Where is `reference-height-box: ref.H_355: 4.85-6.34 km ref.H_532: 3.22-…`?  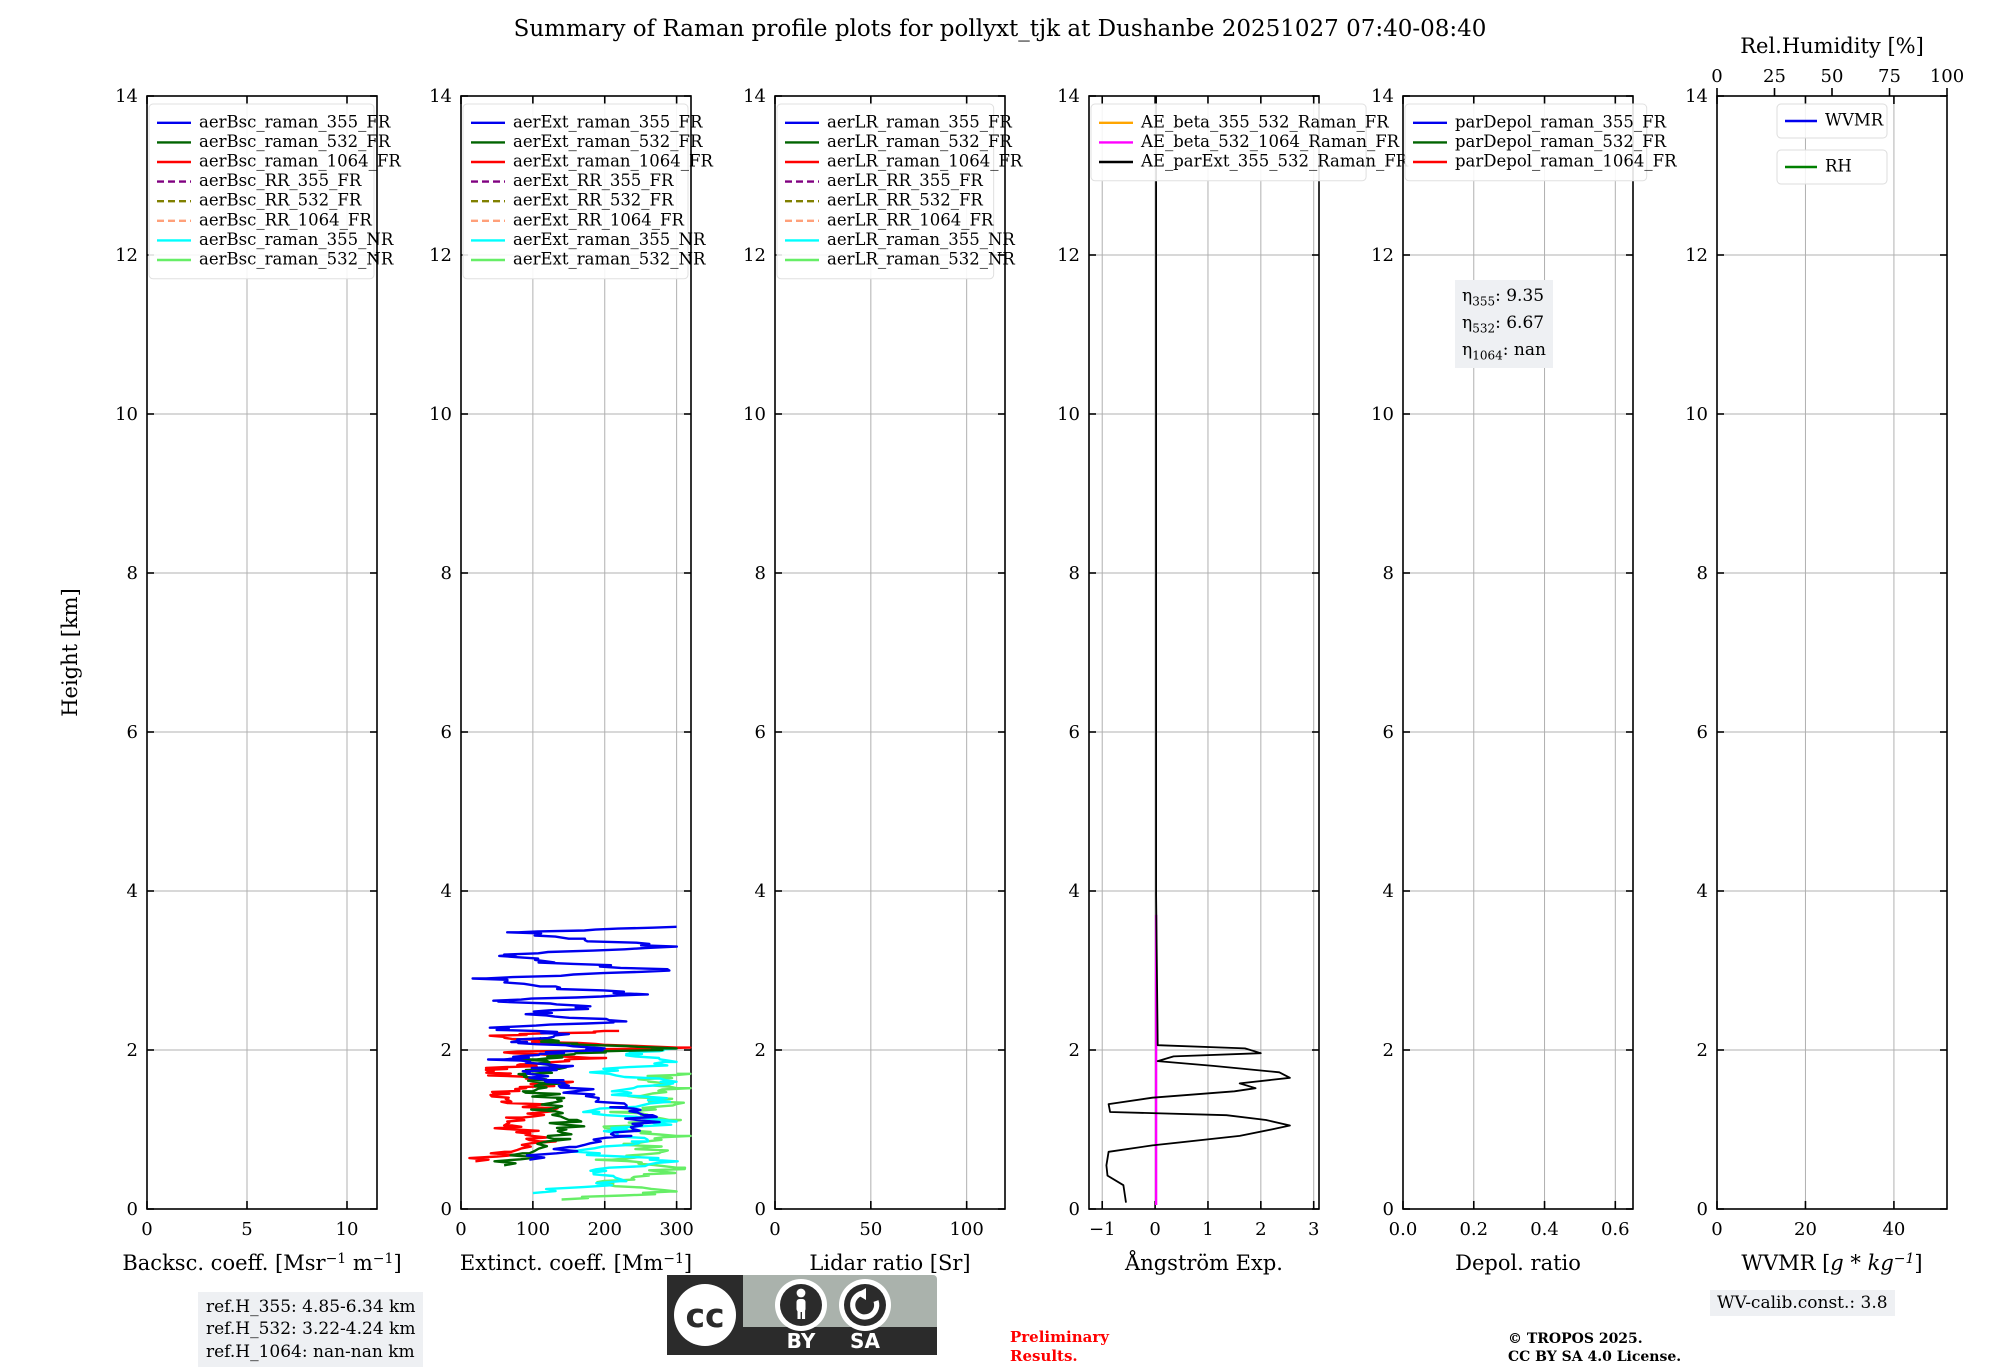 reference-height-box: ref.H_355: 4.85-6.34 km ref.H_532: 3.22-… is located at coordinates (311, 1329).